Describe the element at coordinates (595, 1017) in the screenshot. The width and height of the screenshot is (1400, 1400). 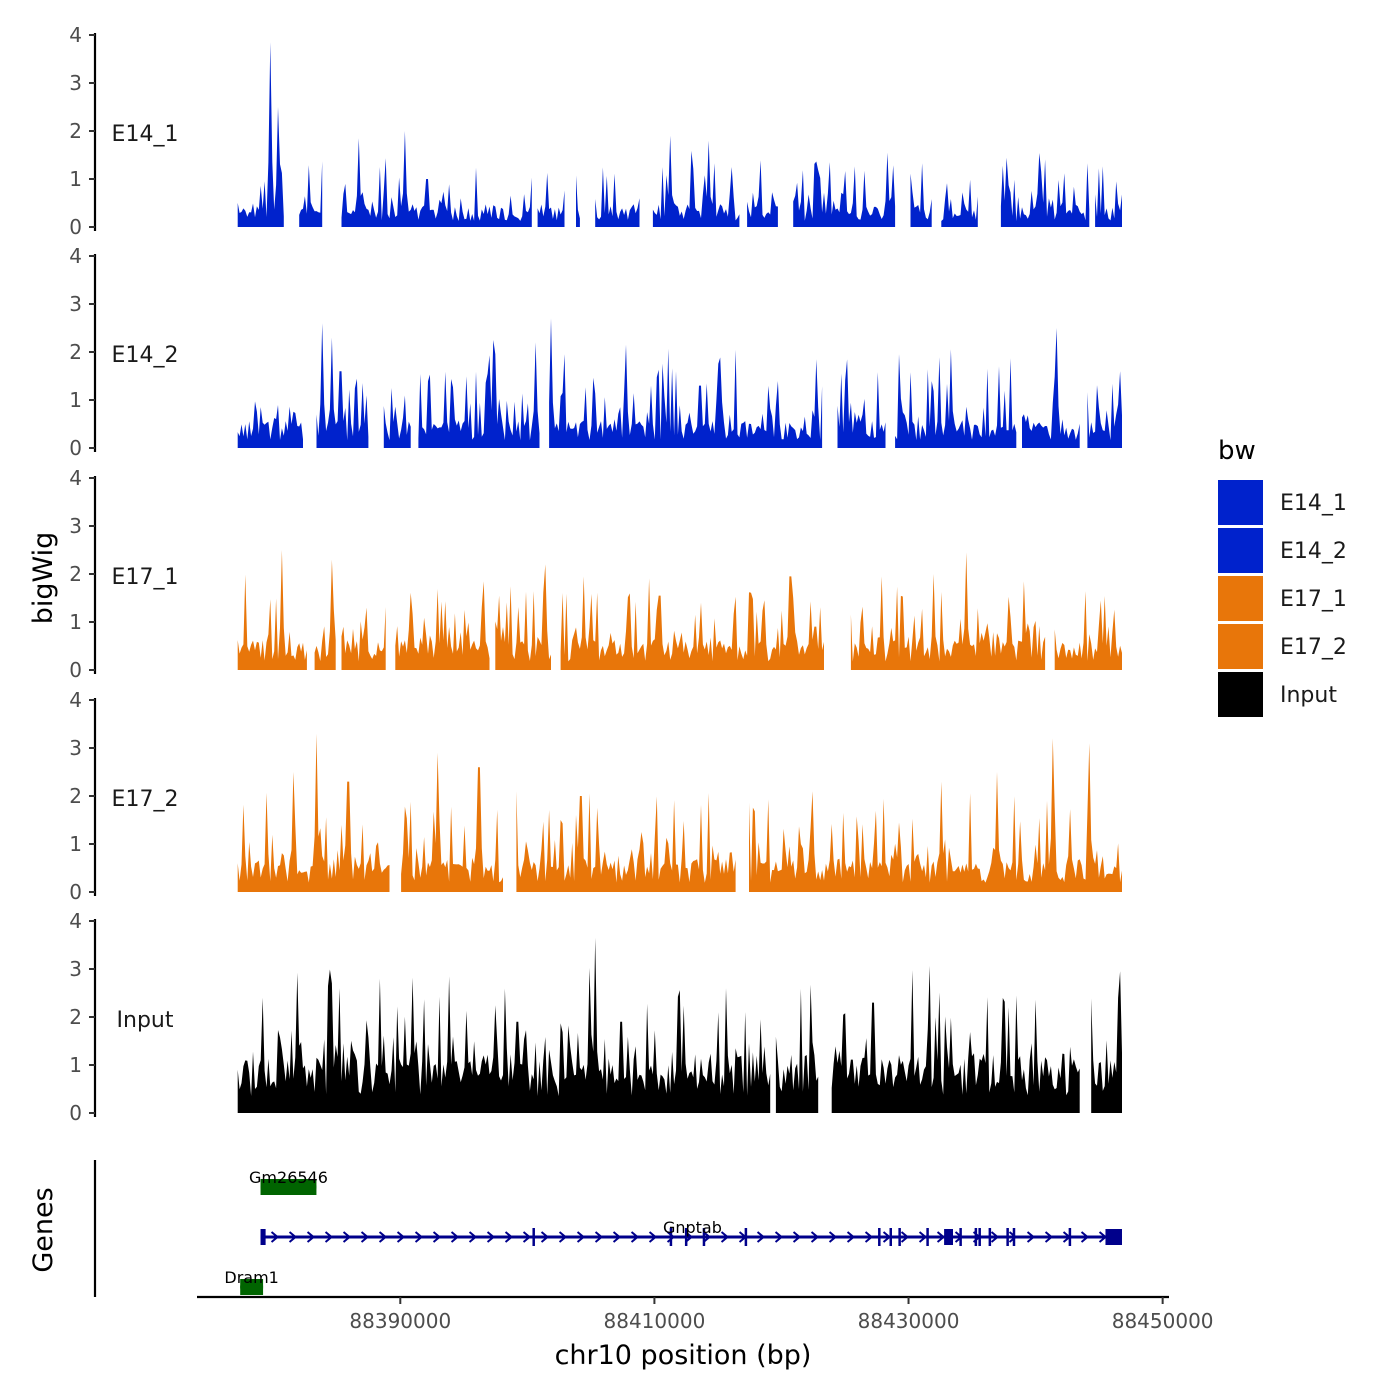
I see `track-input: 0 1 2 3 4 Input` at that location.